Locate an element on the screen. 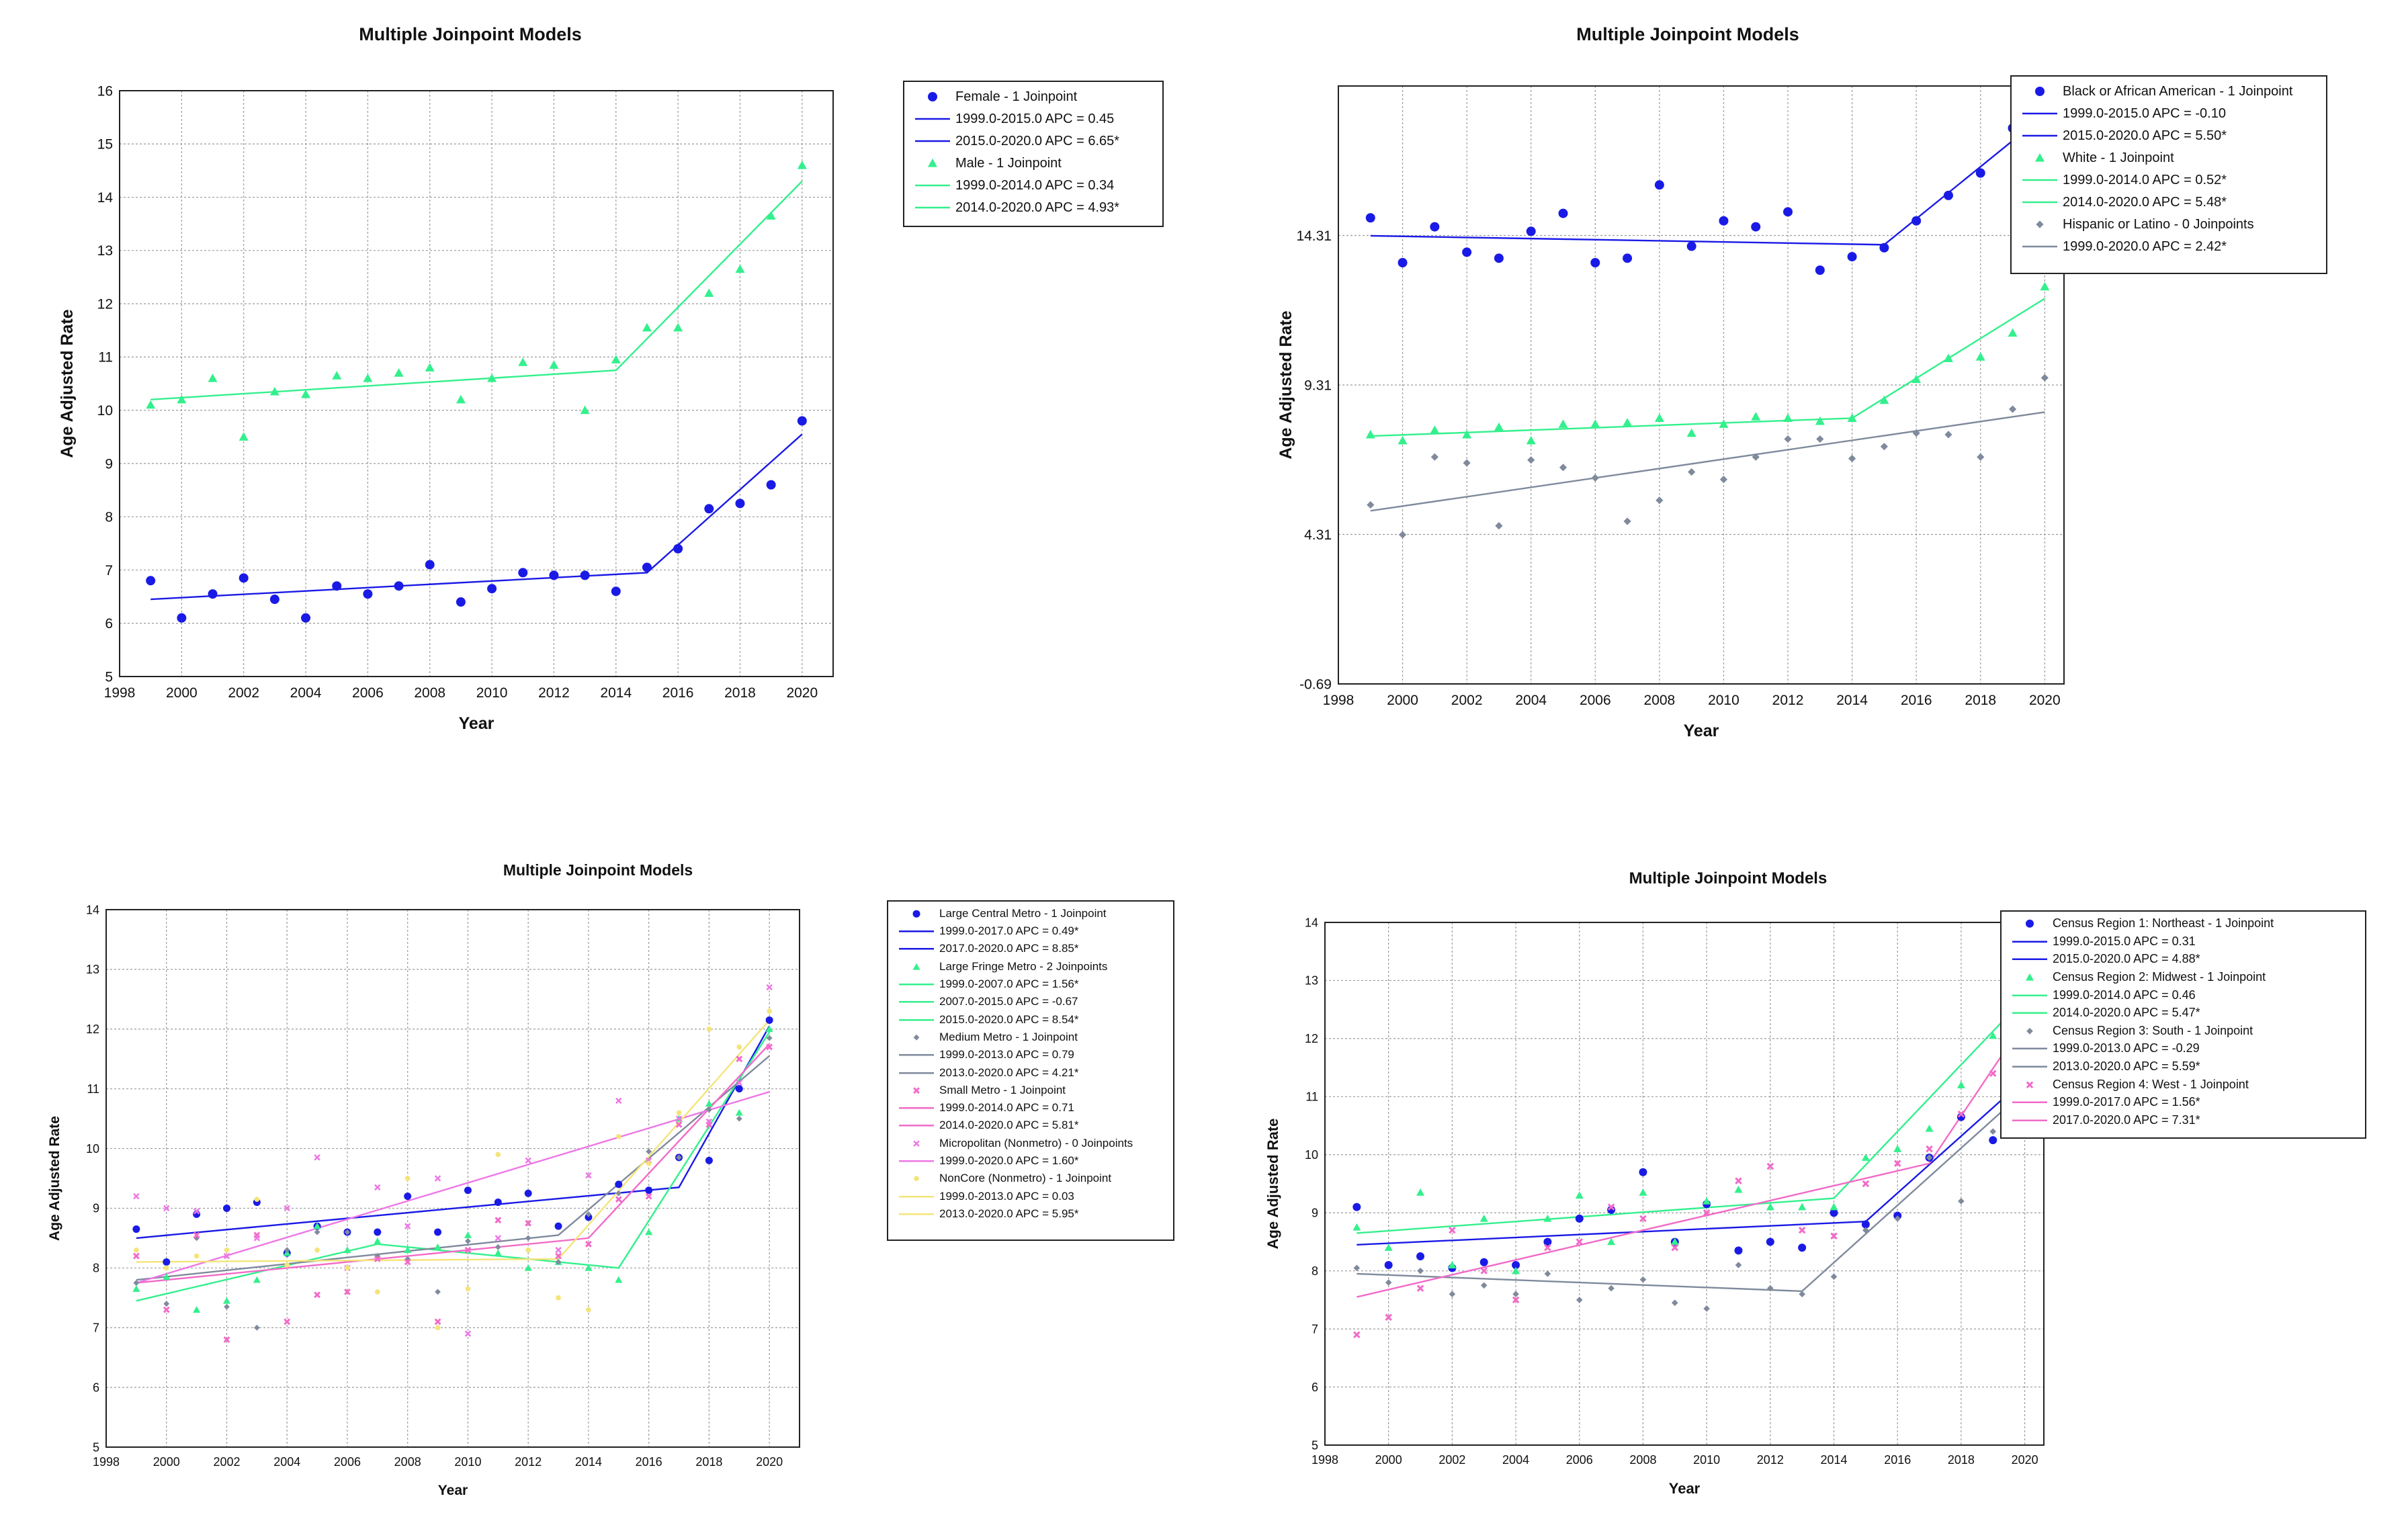 The image size is (2408, 1519). series-points is located at coordinates (453, 1160).